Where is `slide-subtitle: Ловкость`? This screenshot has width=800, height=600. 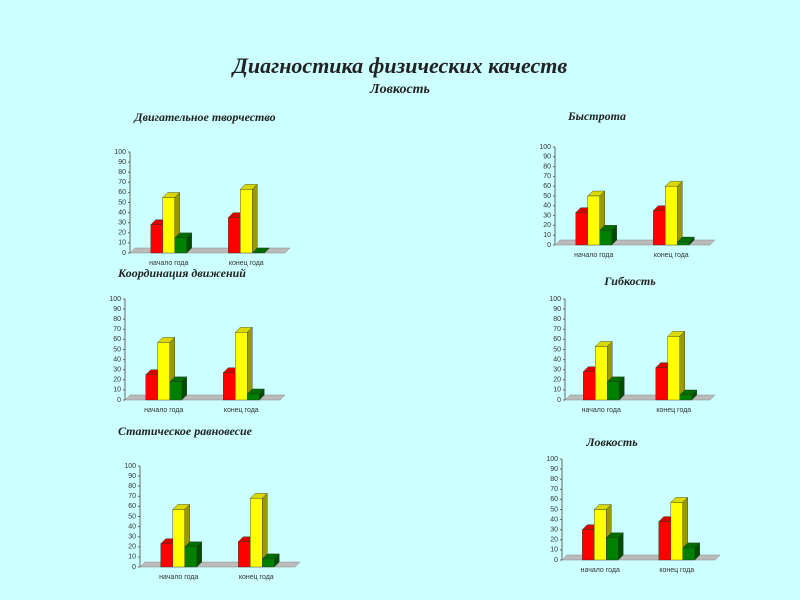
slide-subtitle: Ловкость is located at coordinates (399, 89).